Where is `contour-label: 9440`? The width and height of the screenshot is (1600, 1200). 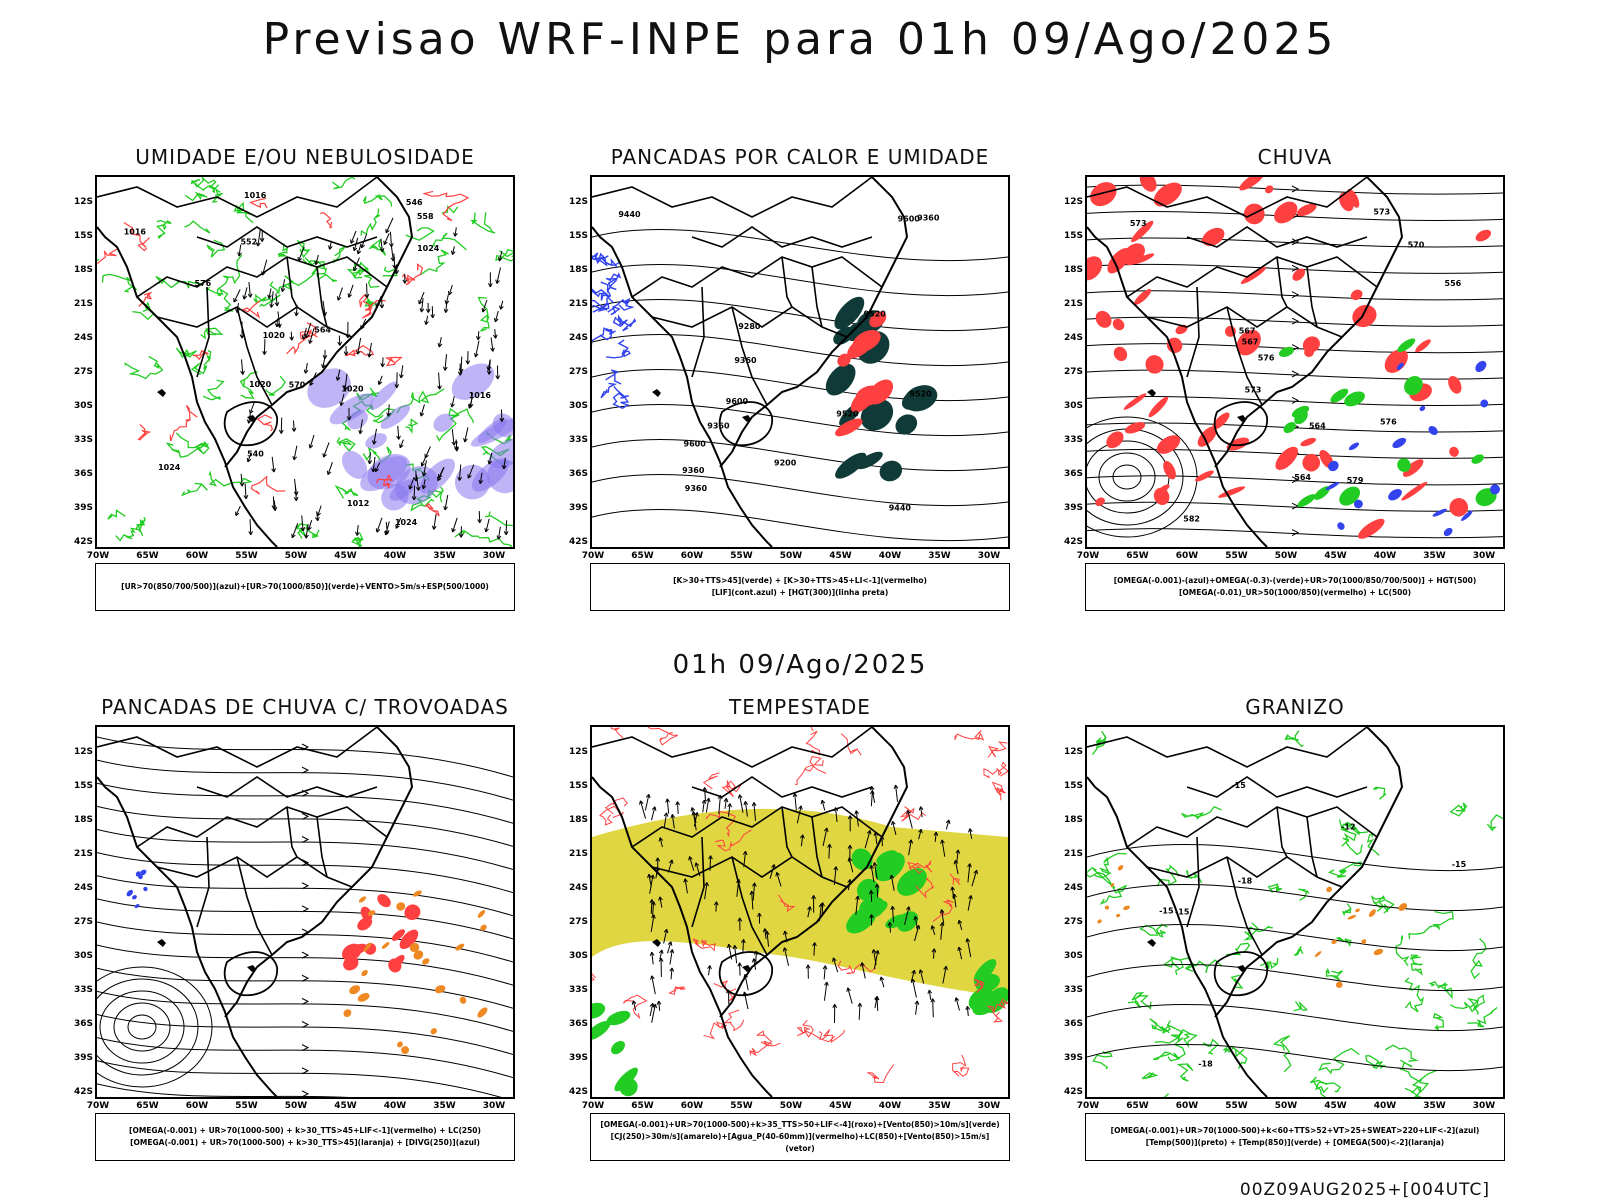 contour-label: 9440 is located at coordinates (629, 214).